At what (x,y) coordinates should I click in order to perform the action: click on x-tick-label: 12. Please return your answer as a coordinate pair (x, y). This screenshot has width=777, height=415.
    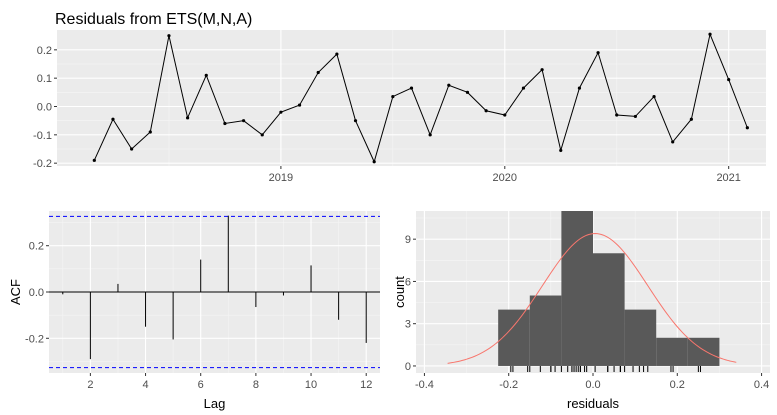
    Looking at the image, I should click on (366, 385).